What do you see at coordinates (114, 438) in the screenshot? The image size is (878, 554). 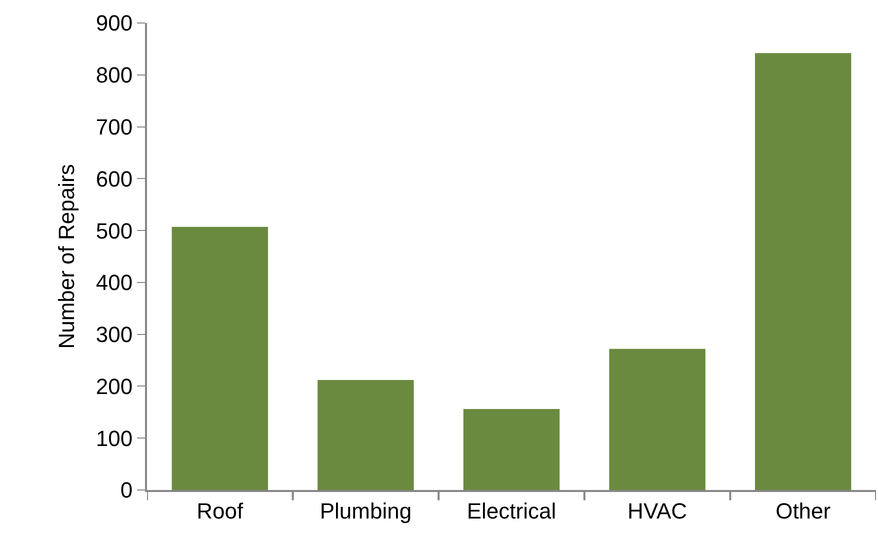 I see `y-tick-label: 100` at bounding box center [114, 438].